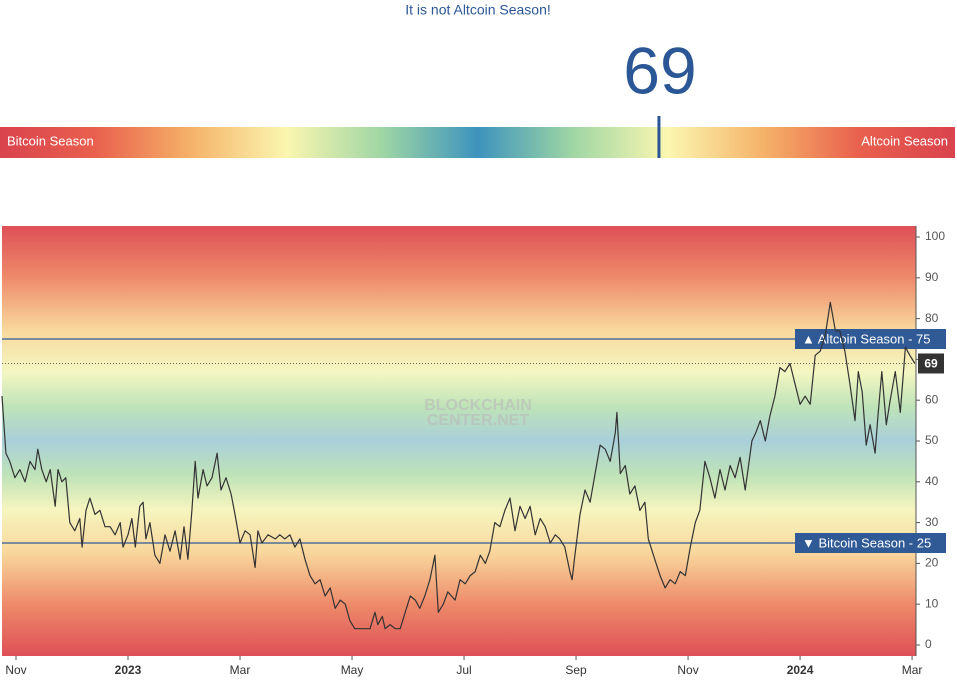 The width and height of the screenshot is (957, 694). Describe the element at coordinates (932, 399) in the screenshot. I see `y-tick-label: 60` at that location.